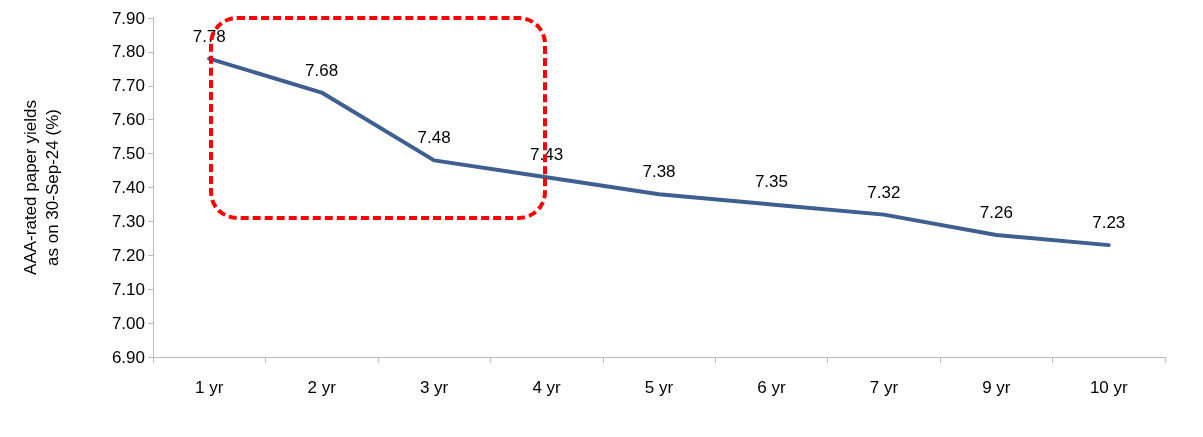  Describe the element at coordinates (128, 18) in the screenshot. I see `y-tick-label: 7.90` at that location.